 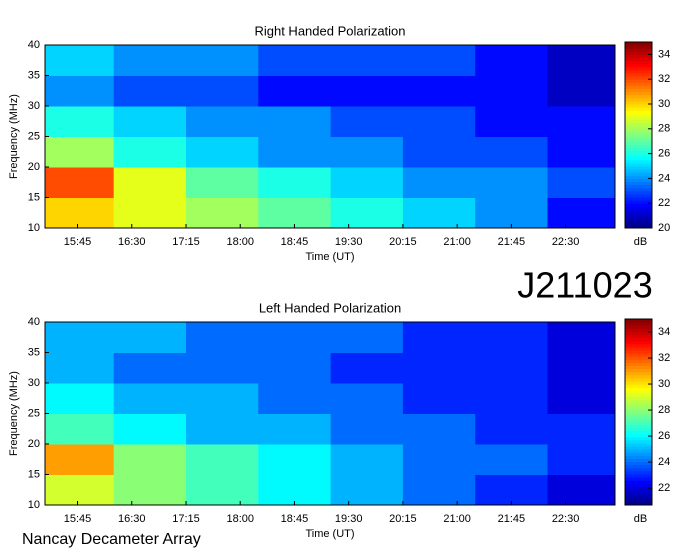 I want to click on colorbar-label: dB, so click(x=640, y=242).